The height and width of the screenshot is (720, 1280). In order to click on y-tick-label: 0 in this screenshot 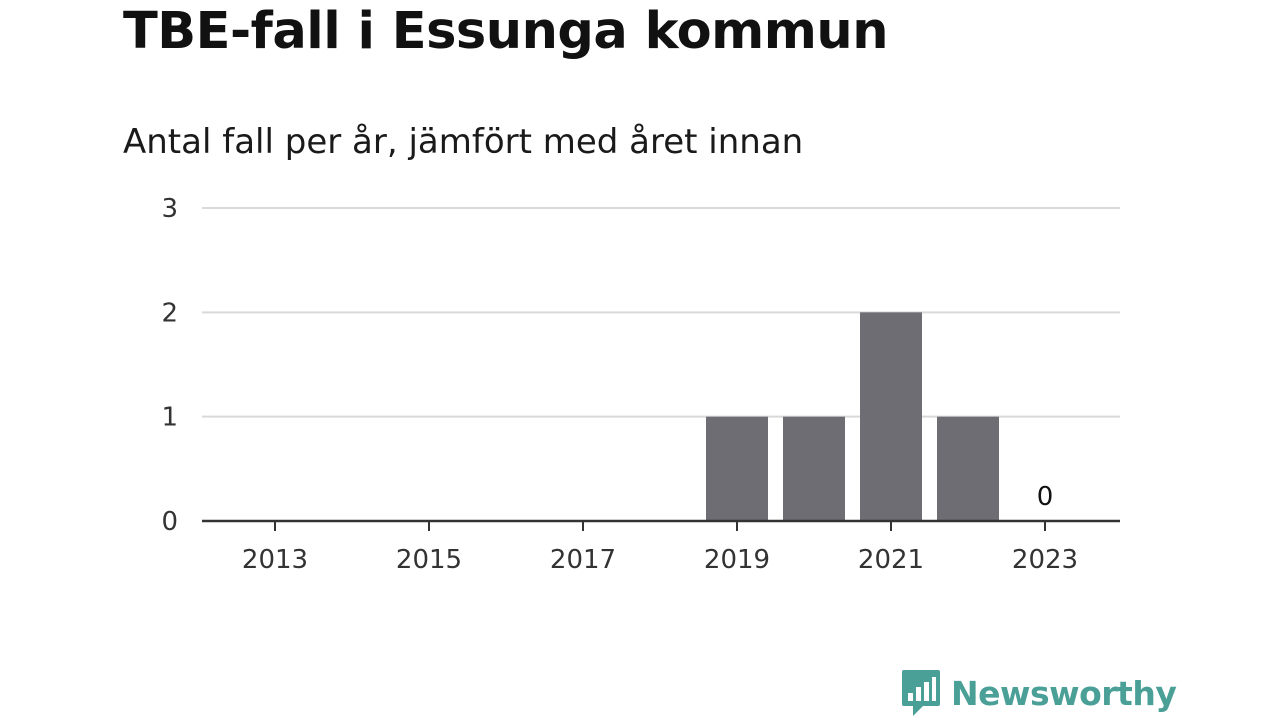, I will do `click(169, 522)`.